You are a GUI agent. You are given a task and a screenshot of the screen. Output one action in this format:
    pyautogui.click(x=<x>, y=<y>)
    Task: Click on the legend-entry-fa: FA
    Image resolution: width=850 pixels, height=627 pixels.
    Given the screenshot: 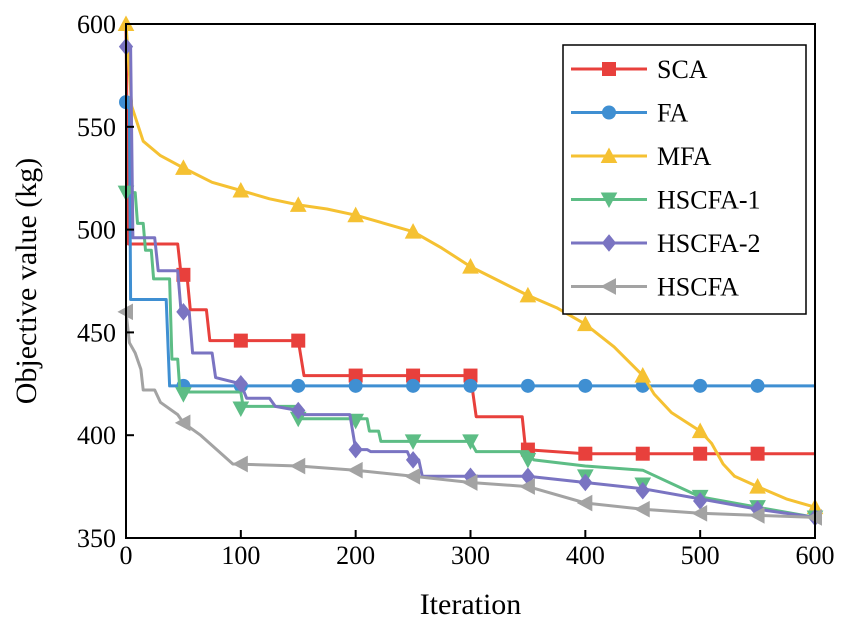 What is the action you would take?
    pyautogui.click(x=630, y=113)
    